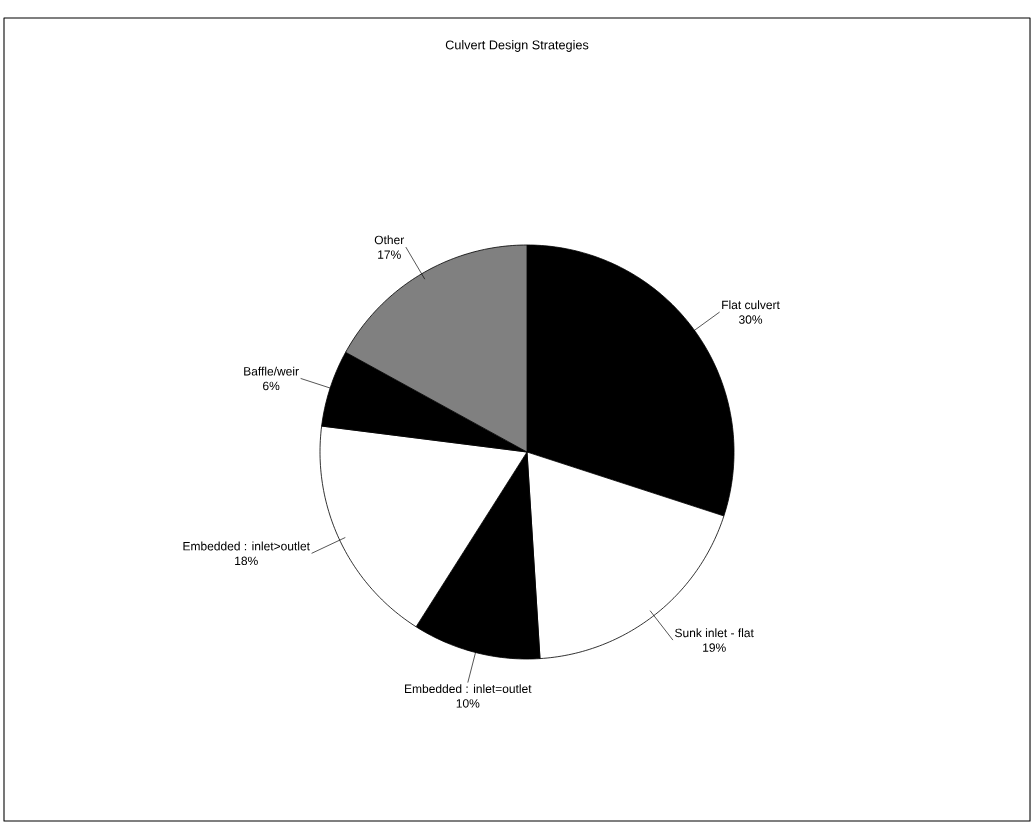 This screenshot has height=824, width=1034. I want to click on data-label: 17%, so click(389, 254).